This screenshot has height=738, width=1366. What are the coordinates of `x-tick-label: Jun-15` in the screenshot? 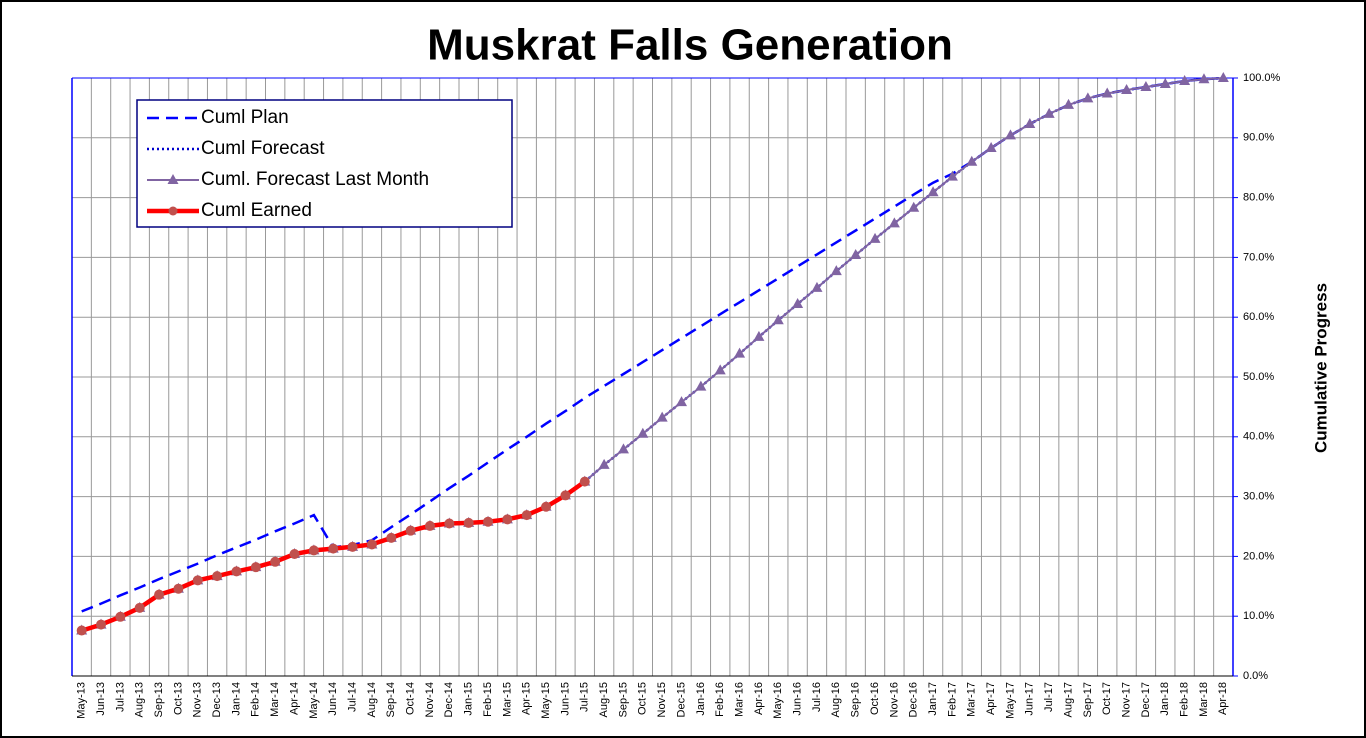 It's located at (565, 699).